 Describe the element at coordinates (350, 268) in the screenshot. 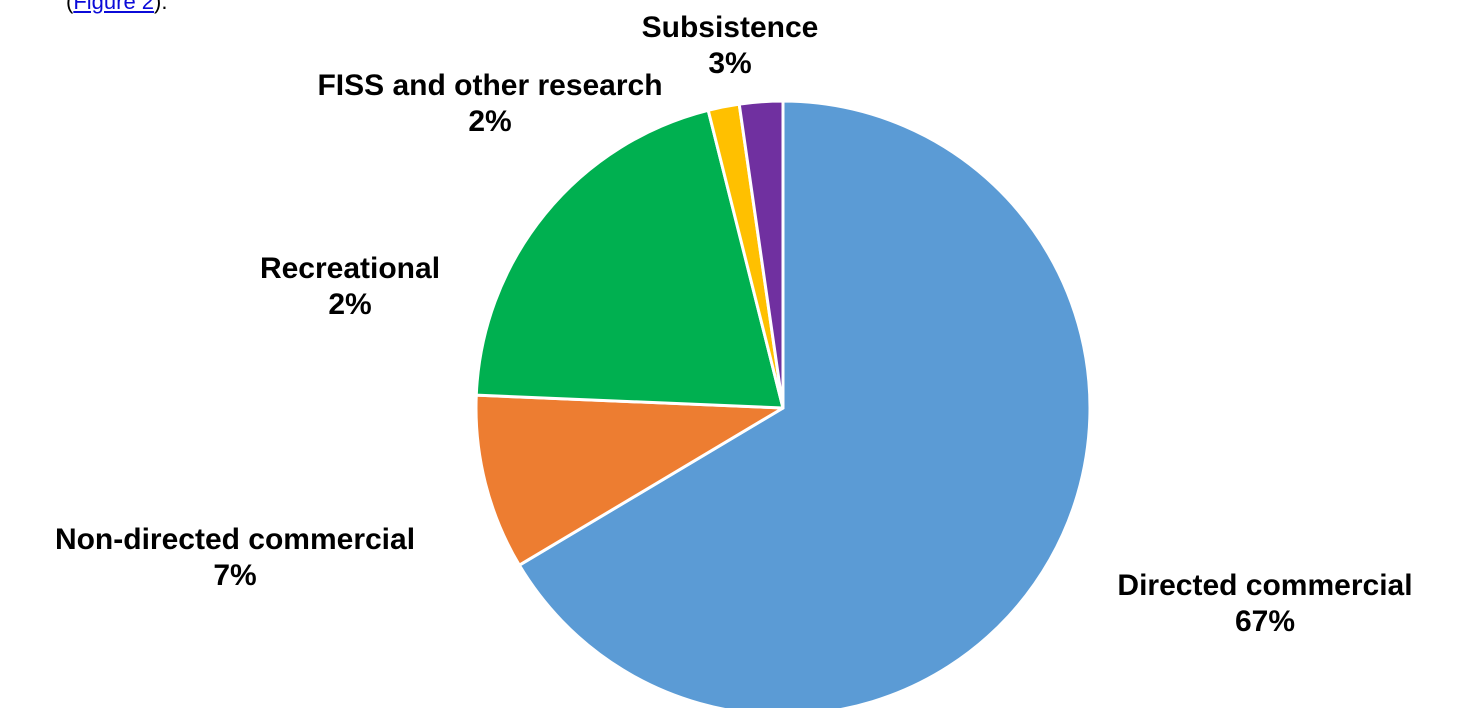

I see `data-label-recreational-name: Recreational` at that location.